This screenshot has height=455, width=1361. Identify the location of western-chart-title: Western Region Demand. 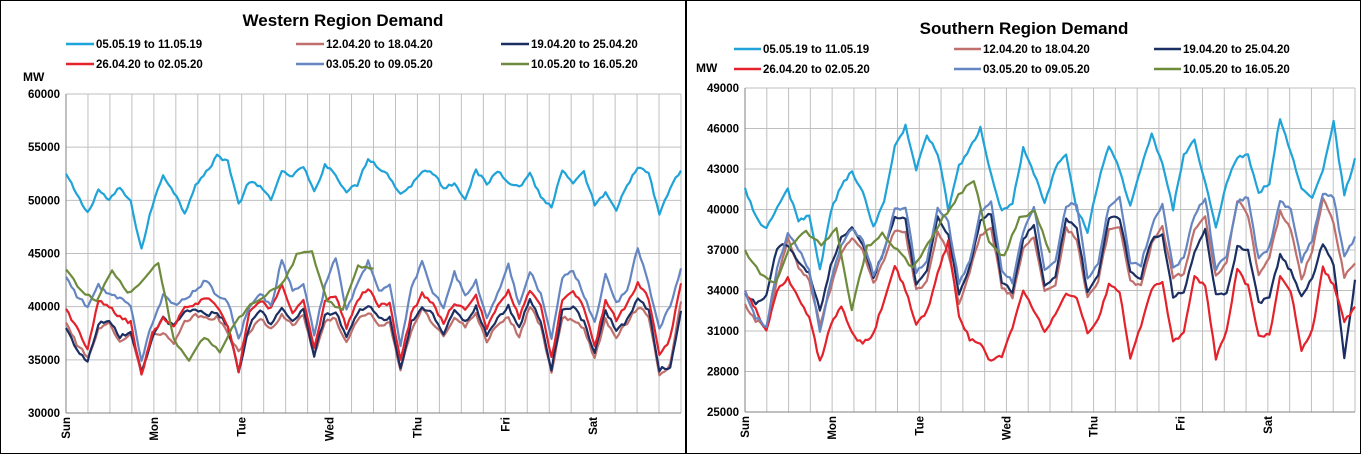
(343, 20).